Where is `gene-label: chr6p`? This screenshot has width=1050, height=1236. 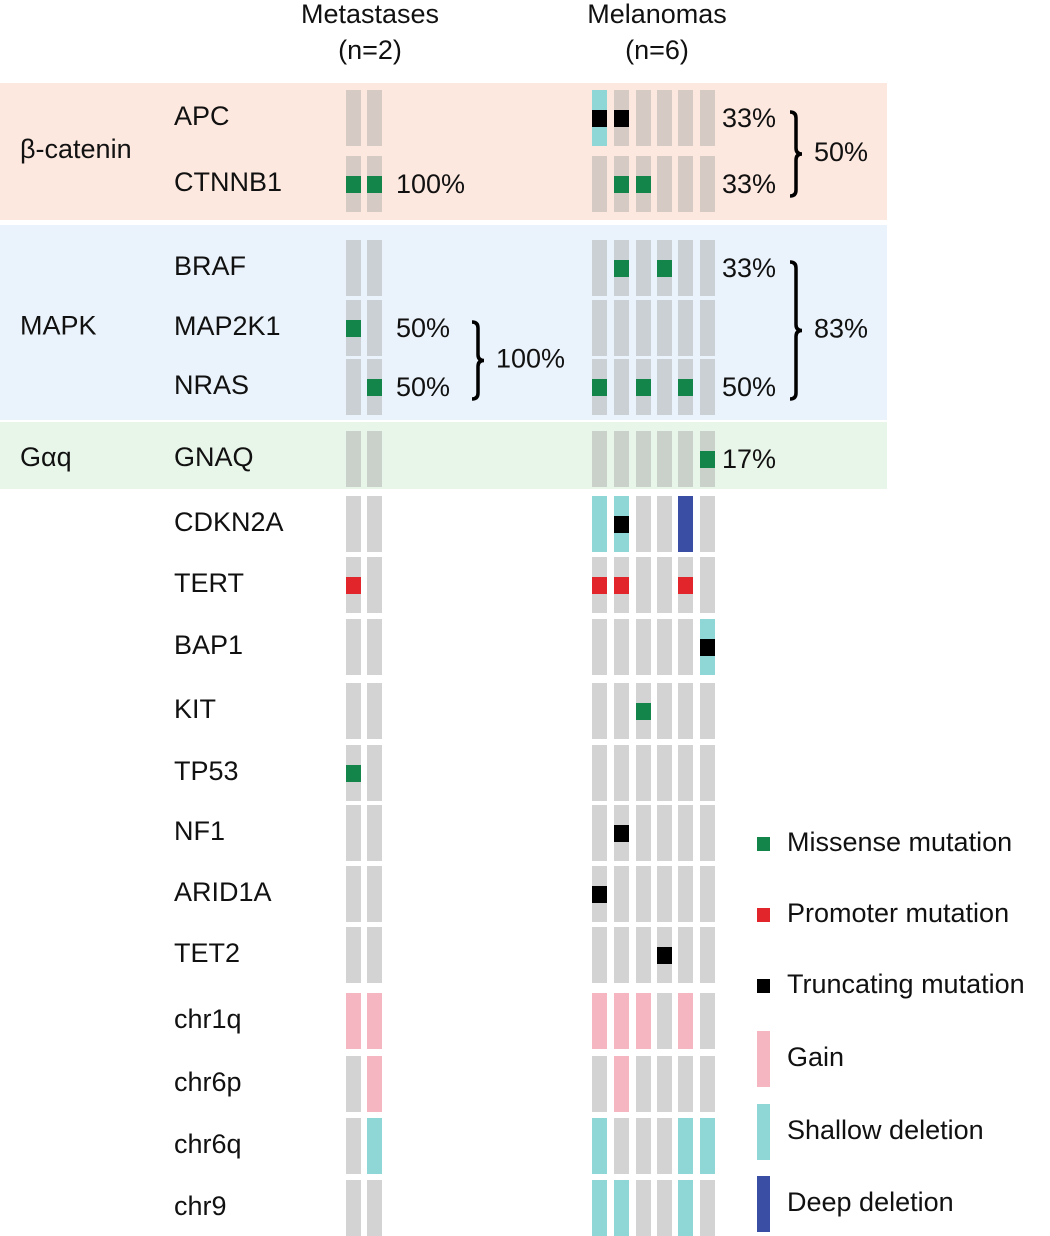 gene-label: chr6p is located at coordinates (208, 1082).